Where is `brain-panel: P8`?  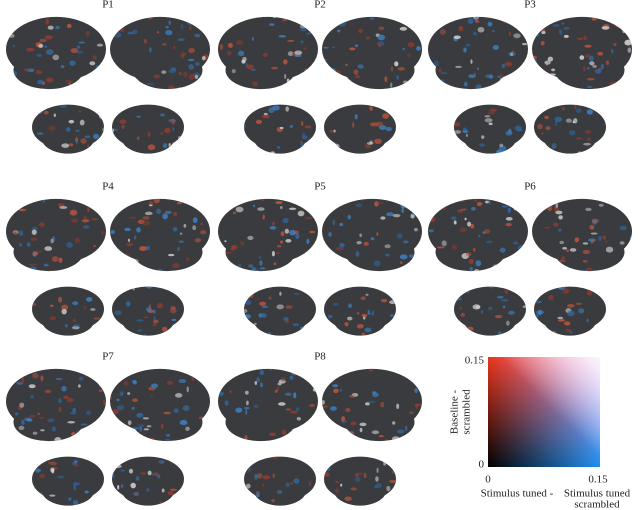 brain-panel: P8 is located at coordinates (320, 428).